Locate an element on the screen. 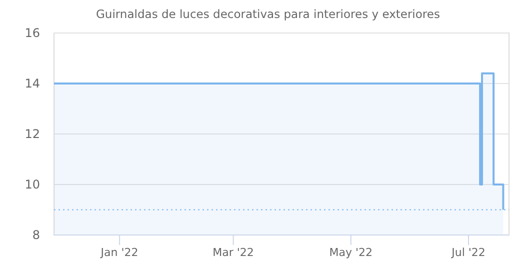  y-tick-label: 16 is located at coordinates (32, 33).